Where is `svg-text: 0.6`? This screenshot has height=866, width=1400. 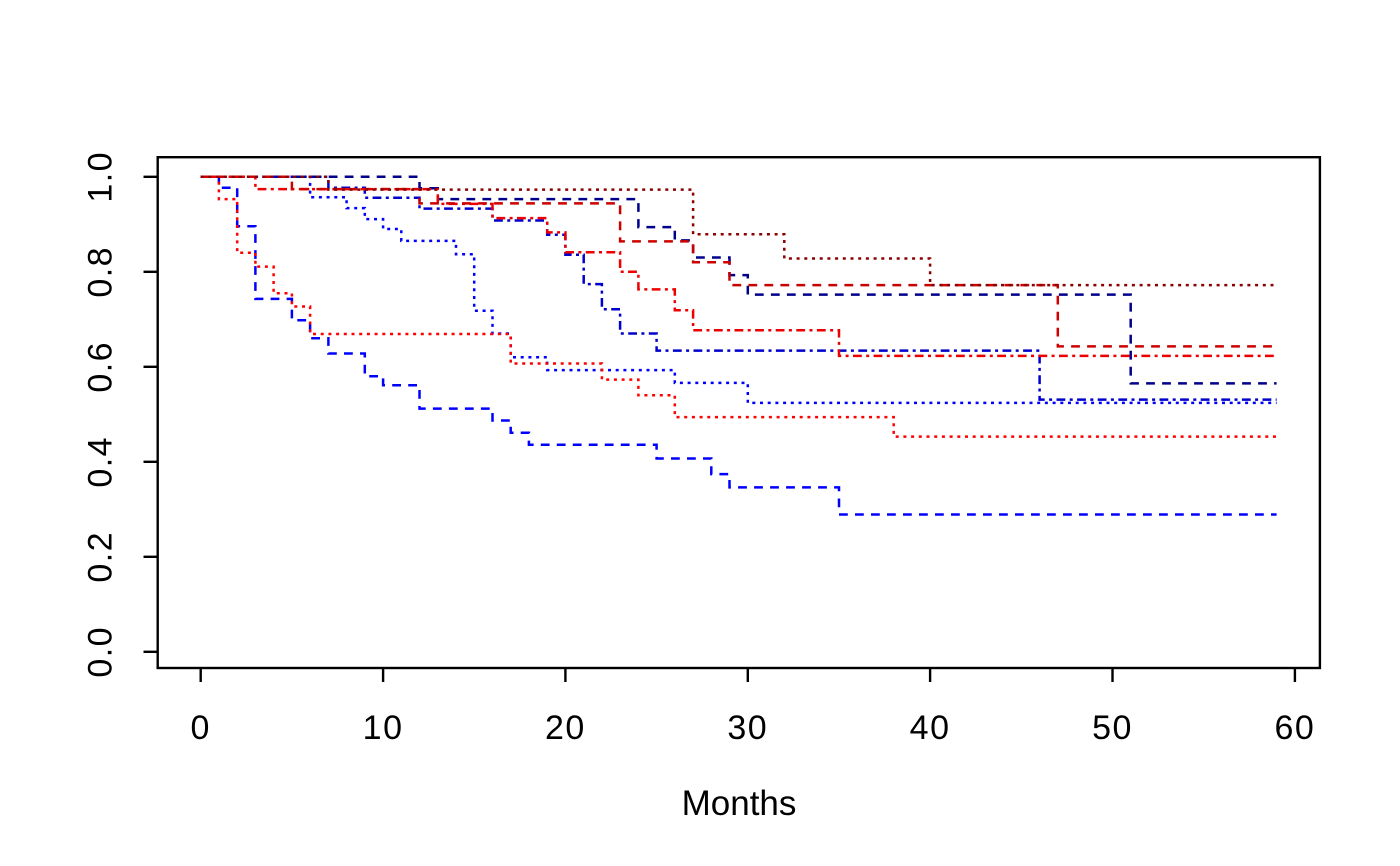
svg-text: 0.6 is located at coordinates (100, 367).